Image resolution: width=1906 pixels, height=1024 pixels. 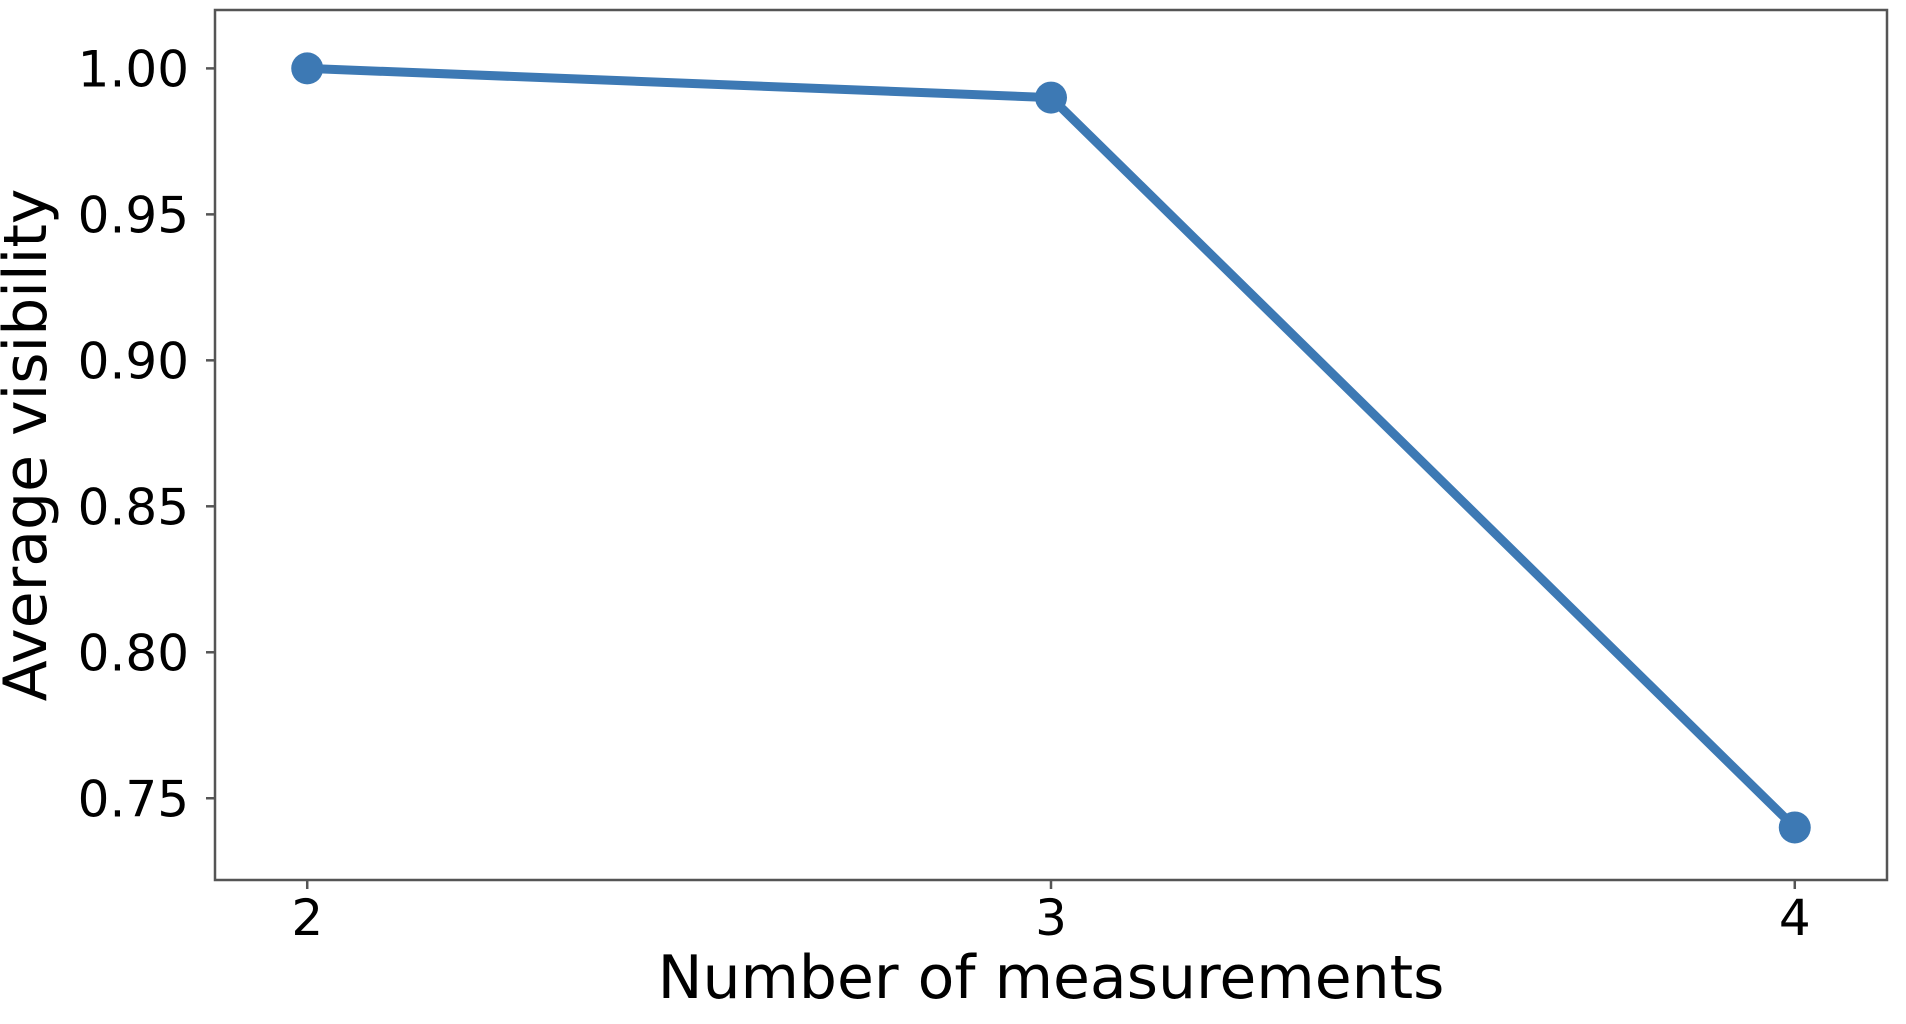 I want to click on y-tick-label: 0.80, so click(x=133, y=653).